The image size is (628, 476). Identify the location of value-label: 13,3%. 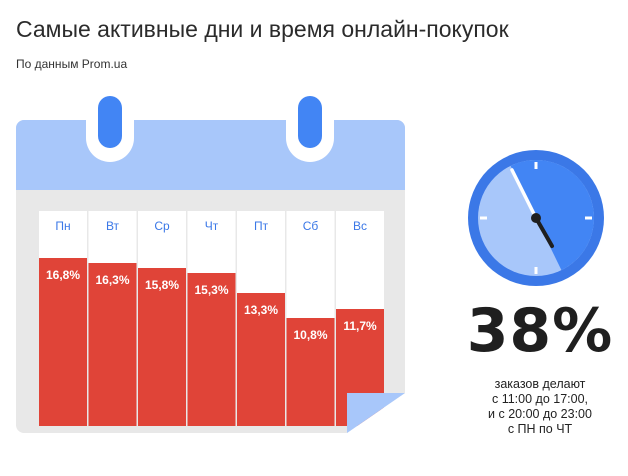
(261, 310).